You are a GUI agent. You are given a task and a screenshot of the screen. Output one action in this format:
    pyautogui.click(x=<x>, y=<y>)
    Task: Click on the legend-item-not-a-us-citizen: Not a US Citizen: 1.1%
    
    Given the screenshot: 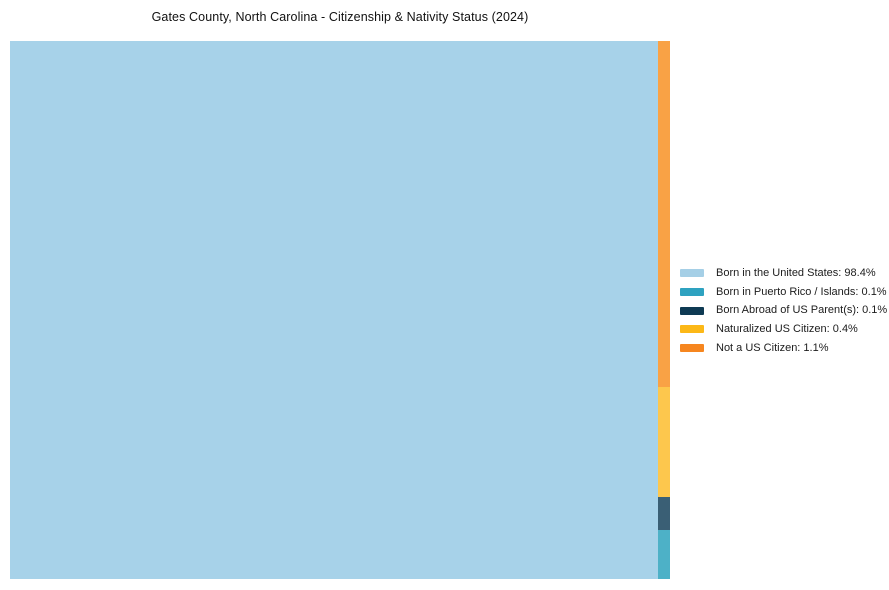 What is the action you would take?
    pyautogui.click(x=783, y=348)
    